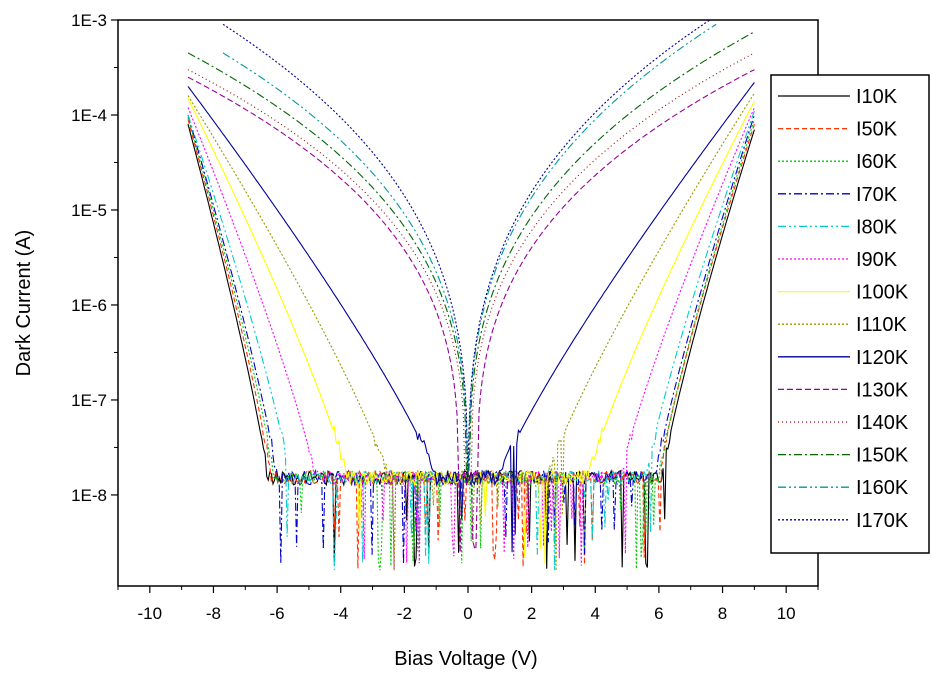 The height and width of the screenshot is (674, 931). Describe the element at coordinates (24, 303) in the screenshot. I see `y-axis-title: Dark Current (A)` at that location.